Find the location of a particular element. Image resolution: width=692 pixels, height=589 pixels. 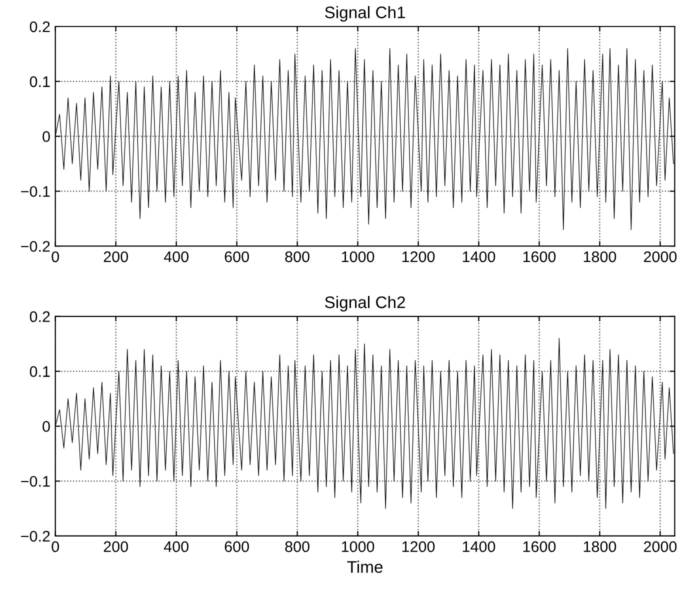

chart-title: Signal Ch2 is located at coordinates (365, 304).